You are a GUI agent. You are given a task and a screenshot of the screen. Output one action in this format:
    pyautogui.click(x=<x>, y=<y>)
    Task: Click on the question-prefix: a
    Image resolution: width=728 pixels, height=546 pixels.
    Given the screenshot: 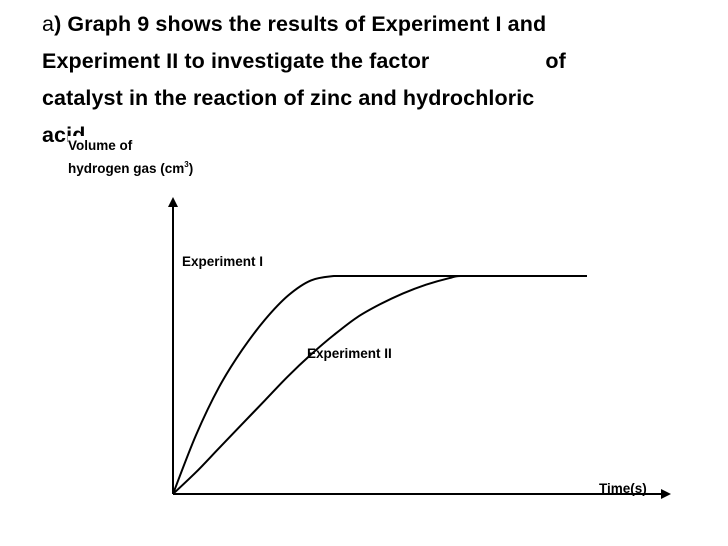 What is the action you would take?
    pyautogui.click(x=48, y=24)
    